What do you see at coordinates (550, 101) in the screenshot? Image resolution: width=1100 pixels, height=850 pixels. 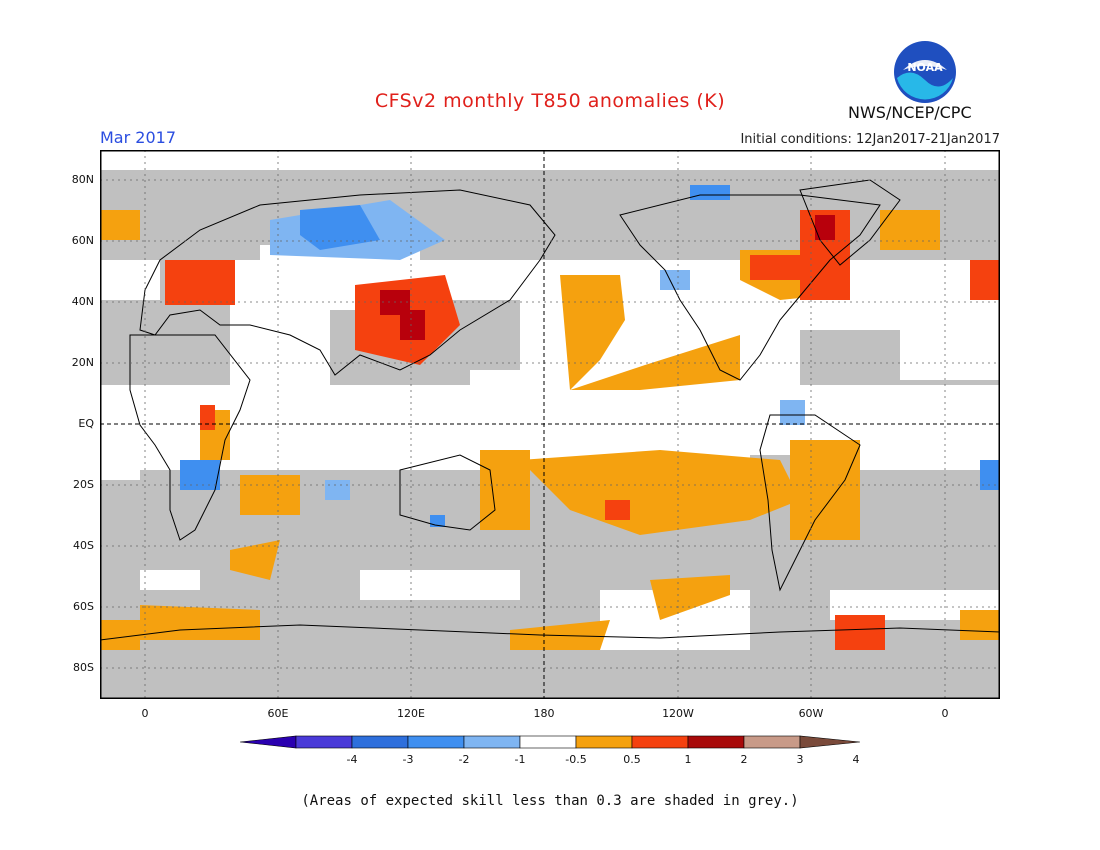 I see `map-title: CFSv2 monthly T850 anomalies (K)` at bounding box center [550, 101].